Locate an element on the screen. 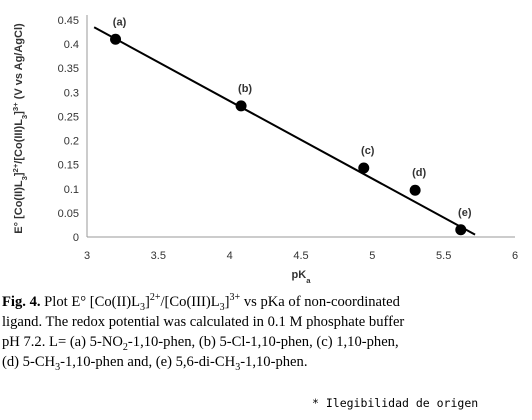 The image size is (532, 420). x-tick-label: 5.5 is located at coordinates (443, 256).